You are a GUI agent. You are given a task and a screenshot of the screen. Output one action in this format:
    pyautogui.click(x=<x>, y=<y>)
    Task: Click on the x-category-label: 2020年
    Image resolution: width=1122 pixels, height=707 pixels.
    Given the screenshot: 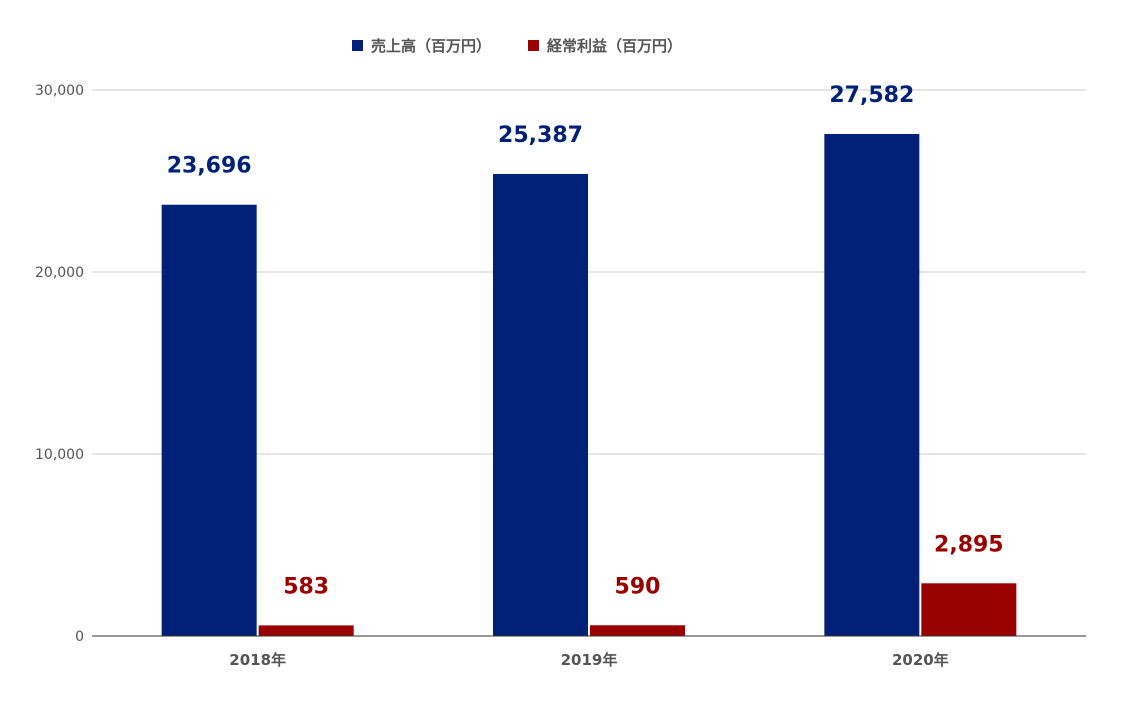 What is the action you would take?
    pyautogui.click(x=920, y=660)
    